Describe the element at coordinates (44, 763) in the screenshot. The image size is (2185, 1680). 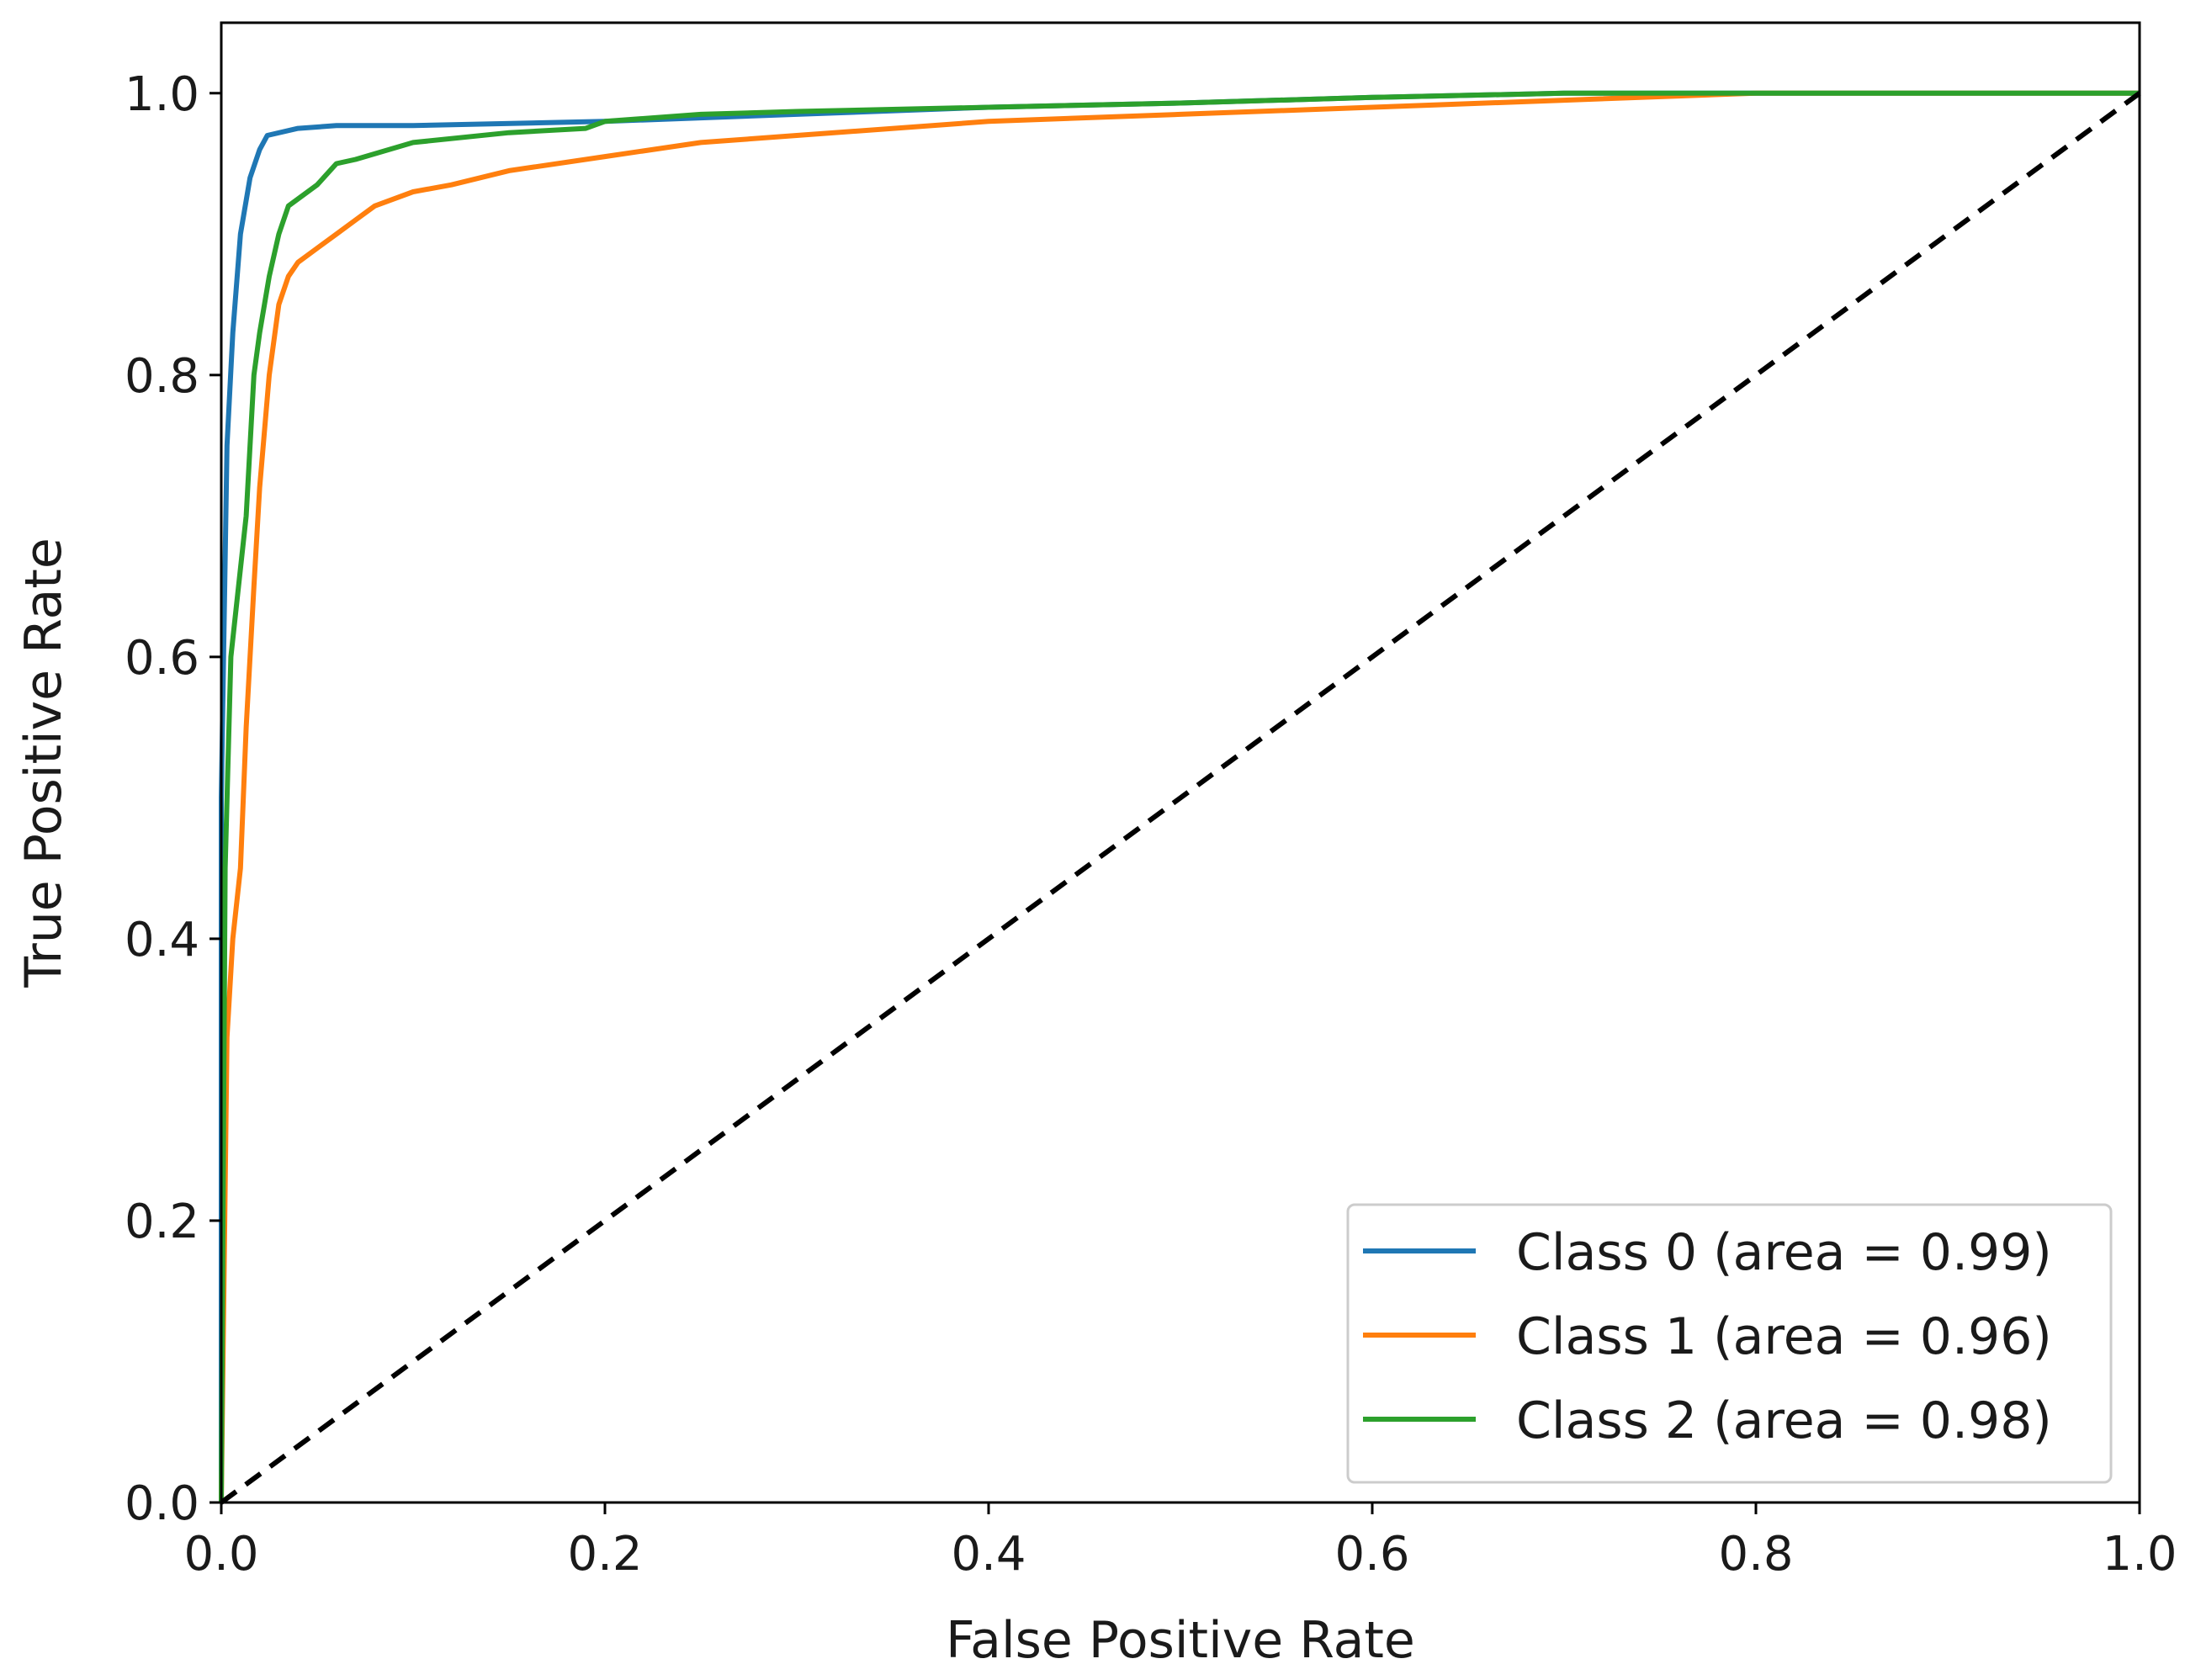
I see `y-axis-label: True Positive Rate` at that location.